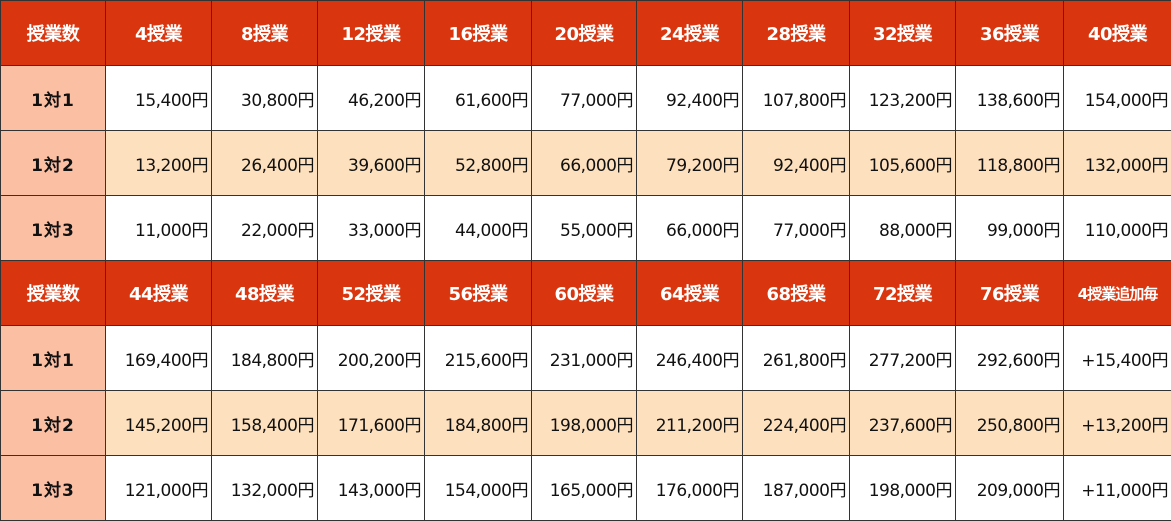  I want to click on price-cell: 44,000円, so click(478, 228).